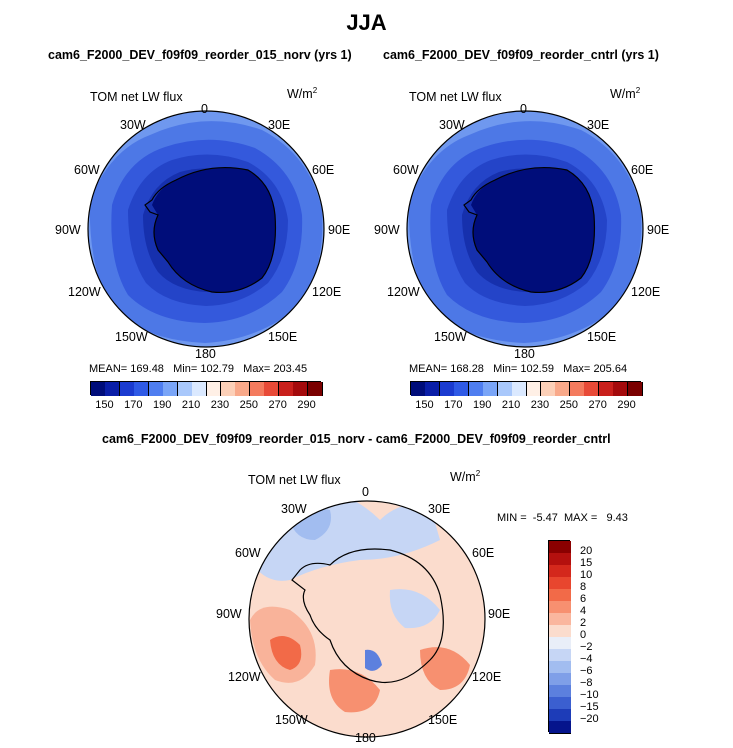 Image resolution: width=733 pixels, height=748 pixels. I want to click on right-colorbar-tick-label: 150, so click(424, 405).